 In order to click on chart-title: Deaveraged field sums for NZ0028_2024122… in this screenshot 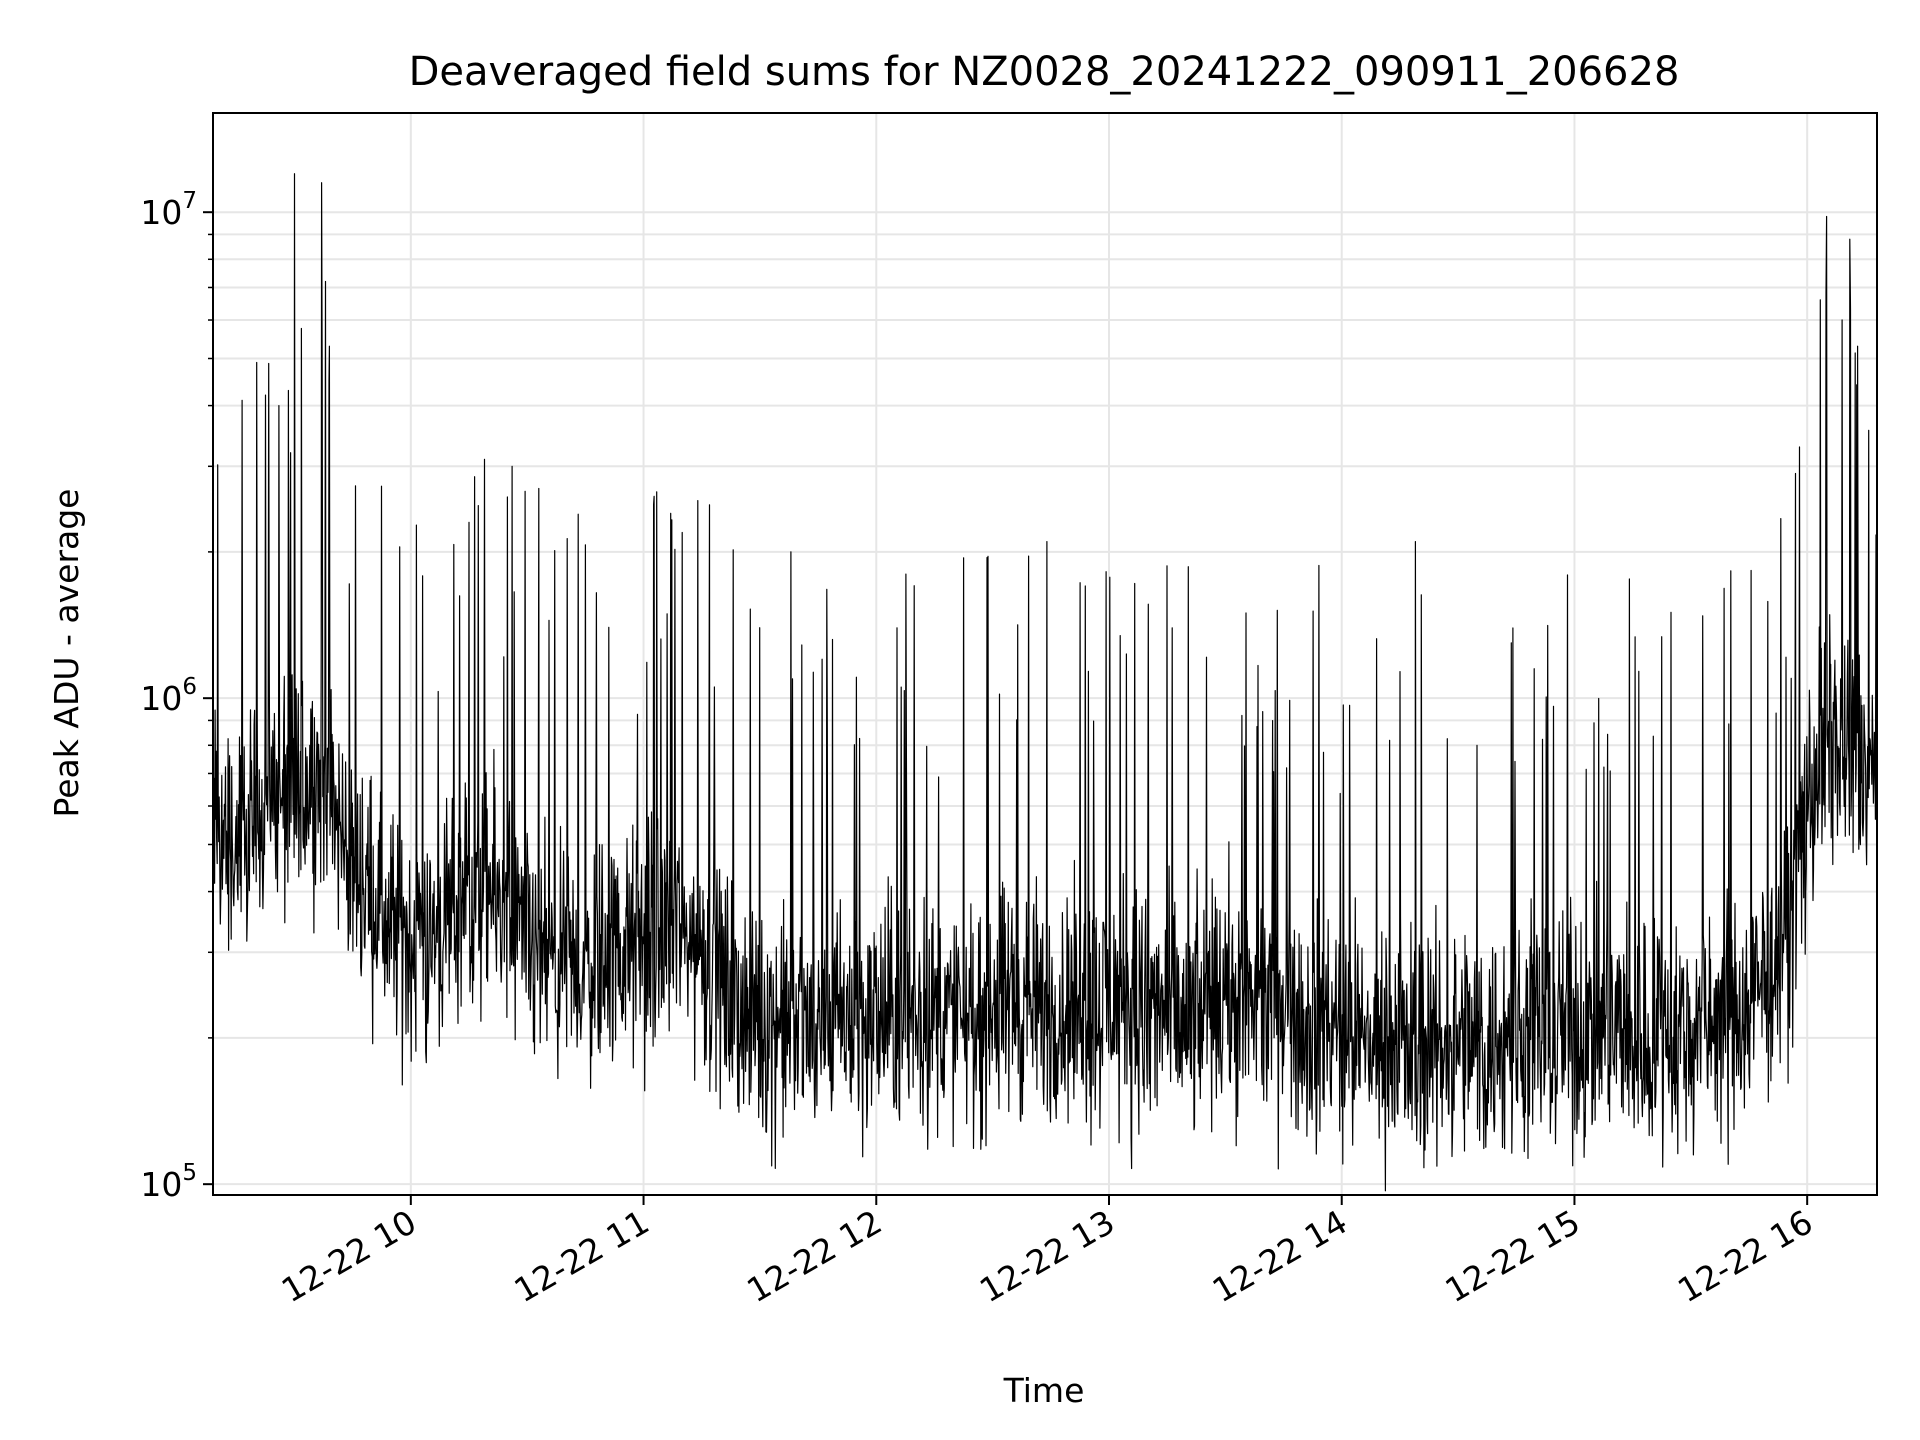, I will do `click(1044, 72)`.